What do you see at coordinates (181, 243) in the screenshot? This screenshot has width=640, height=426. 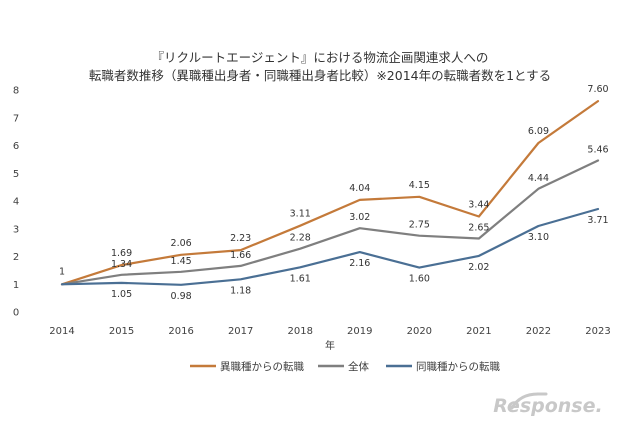 I see `data-label: 2.06` at bounding box center [181, 243].